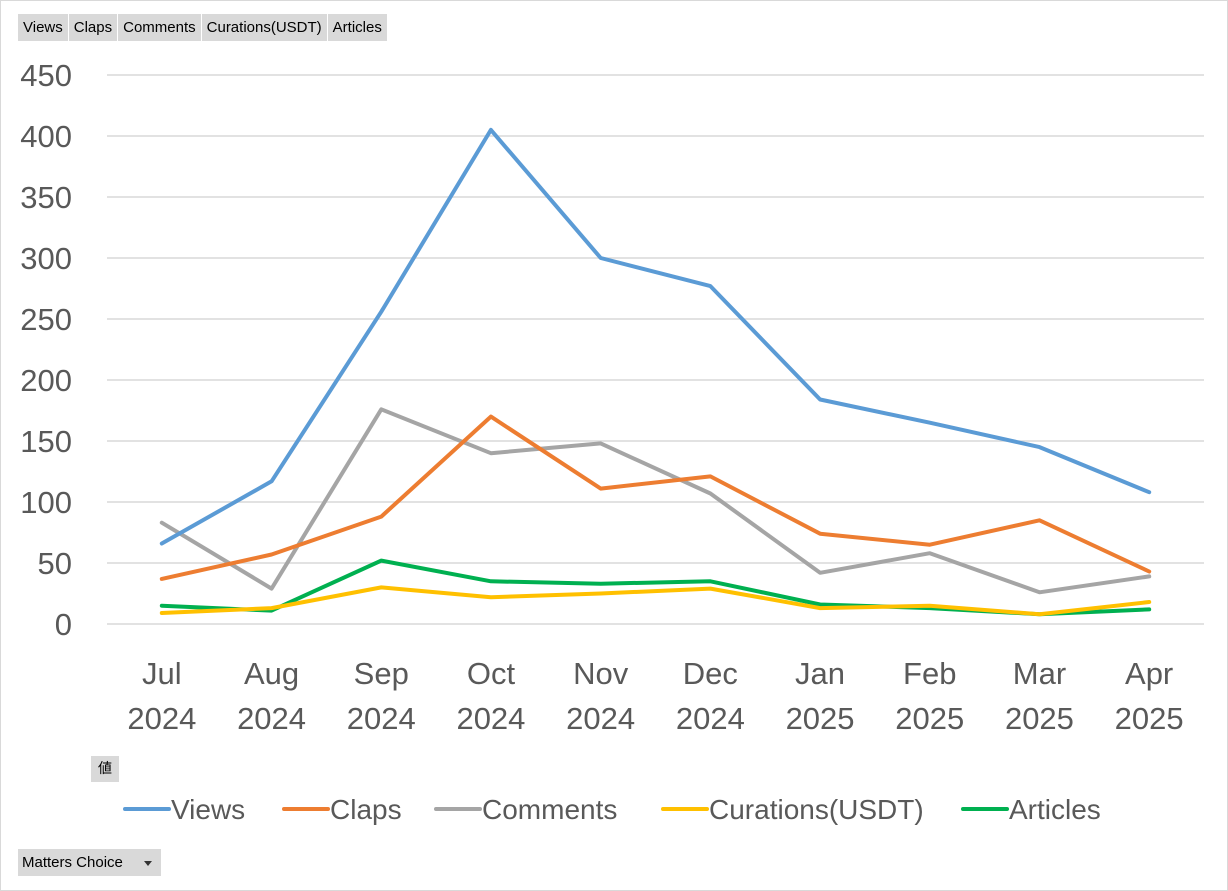 This screenshot has height=891, width=1228. Describe the element at coordinates (72, 862) in the screenshot. I see `filter-button-label: Matters Choice` at that location.